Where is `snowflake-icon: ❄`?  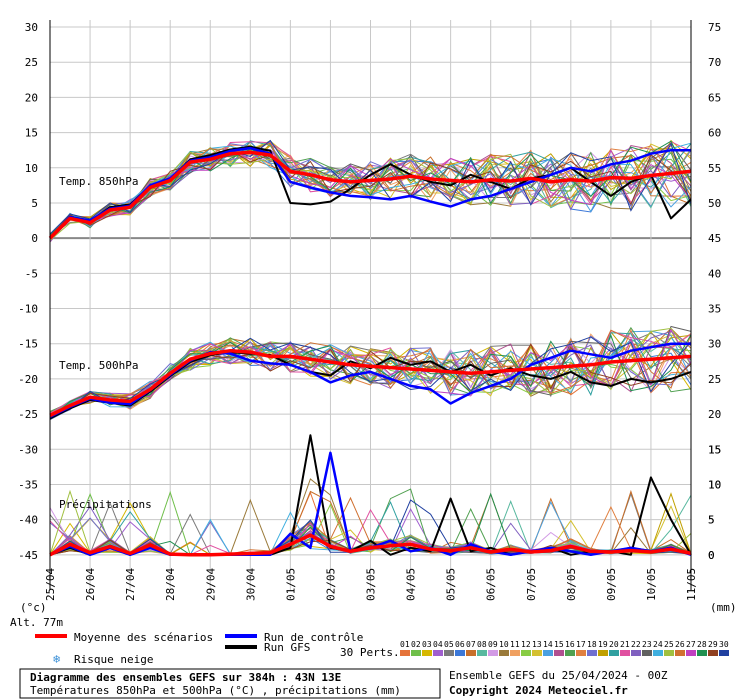
snowflake-icon: ❄ is located at coordinates (56, 659).